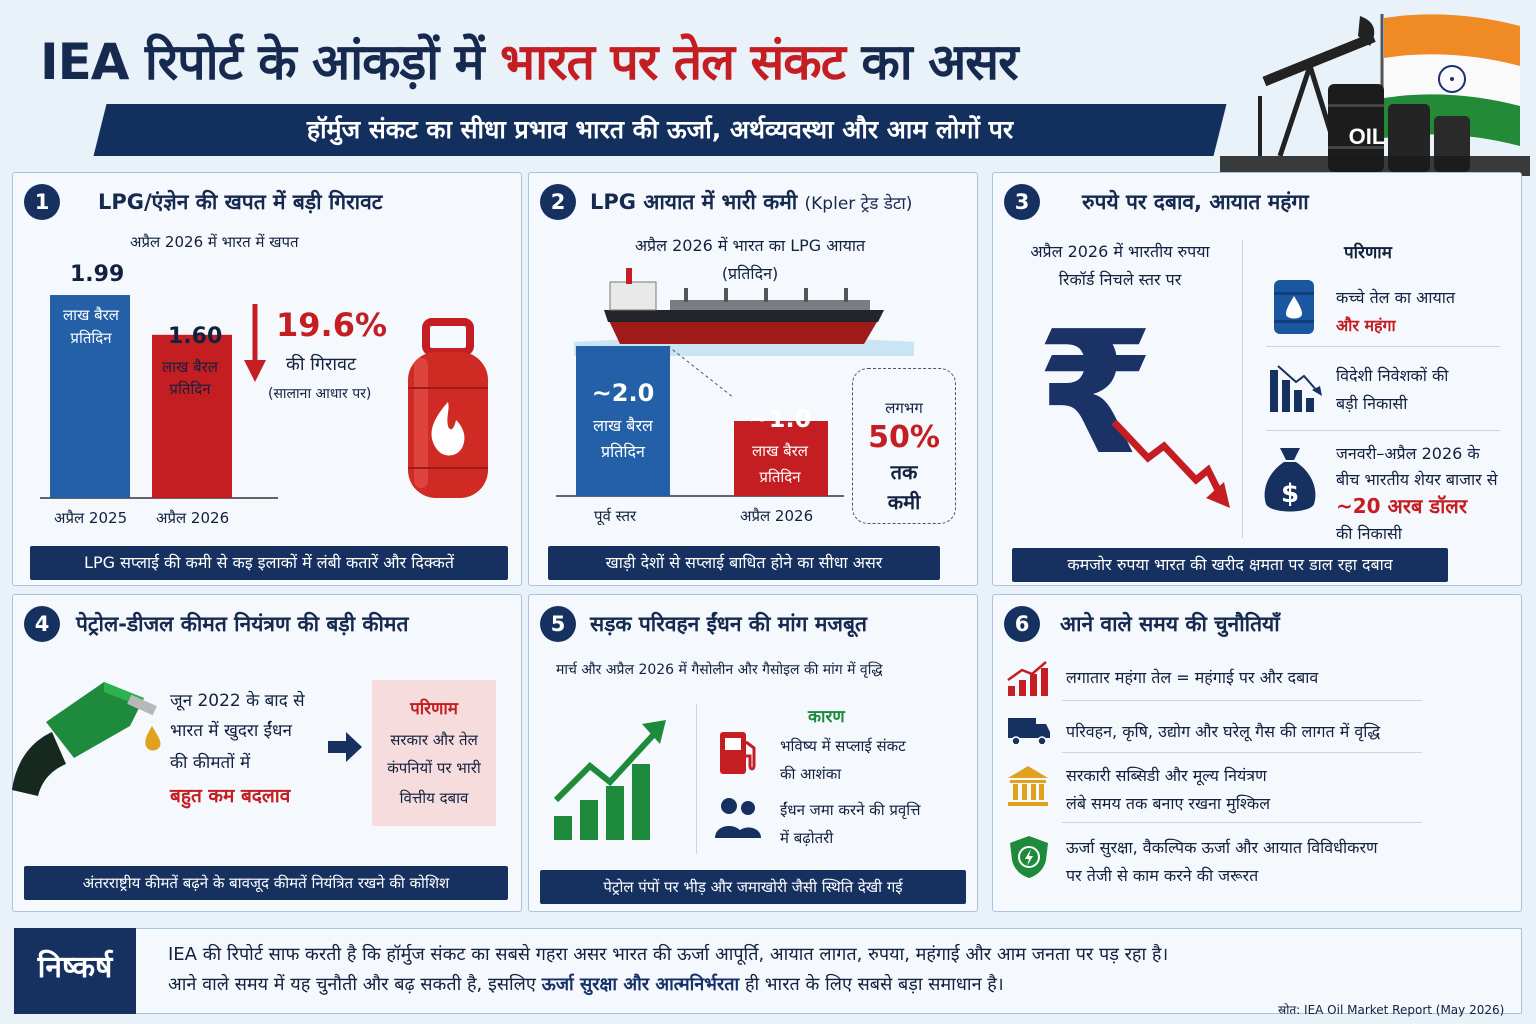 This screenshot has width=1536, height=1024. I want to click on title-part1: IEA रिपोर्ट के आंकड़ों में, so click(262, 62).